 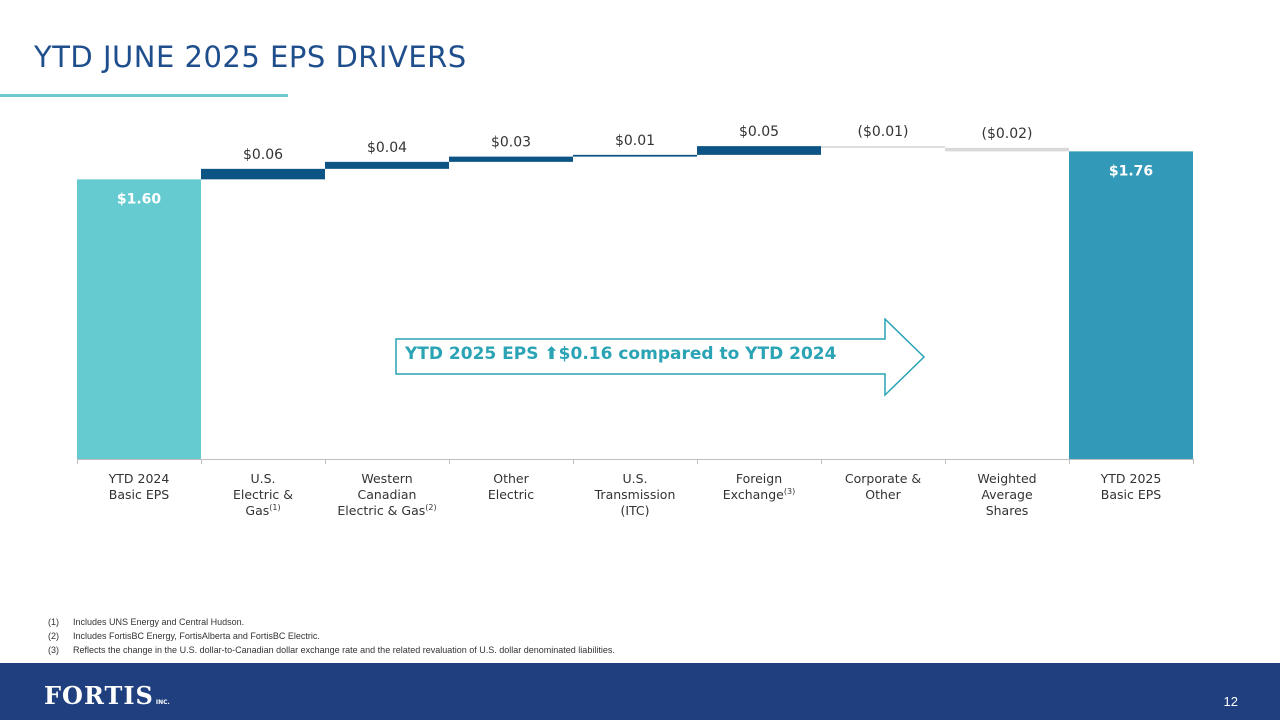 I want to click on fortis-logo: FORTIS INC., so click(x=107, y=695).